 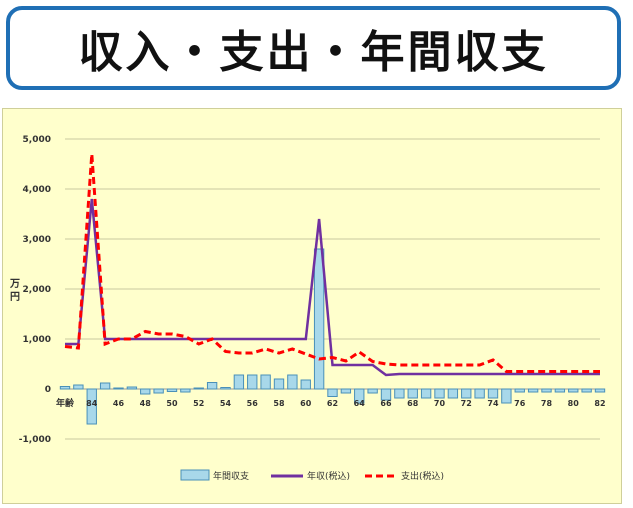 What do you see at coordinates (226, 403) in the screenshot?
I see `x-tick-label: 54` at bounding box center [226, 403].